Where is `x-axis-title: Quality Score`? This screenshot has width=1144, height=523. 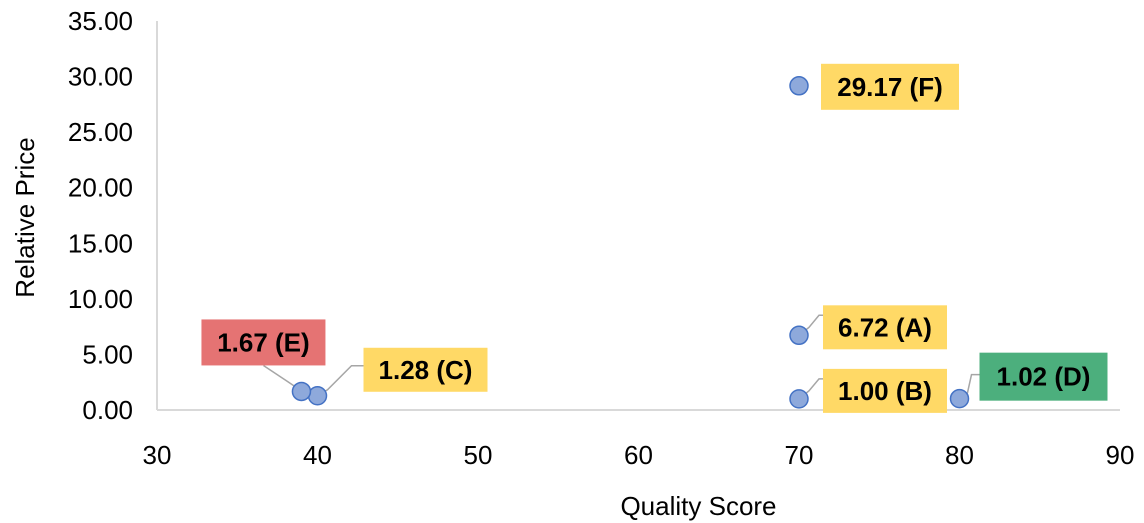 x-axis-title: Quality Score is located at coordinates (698, 506).